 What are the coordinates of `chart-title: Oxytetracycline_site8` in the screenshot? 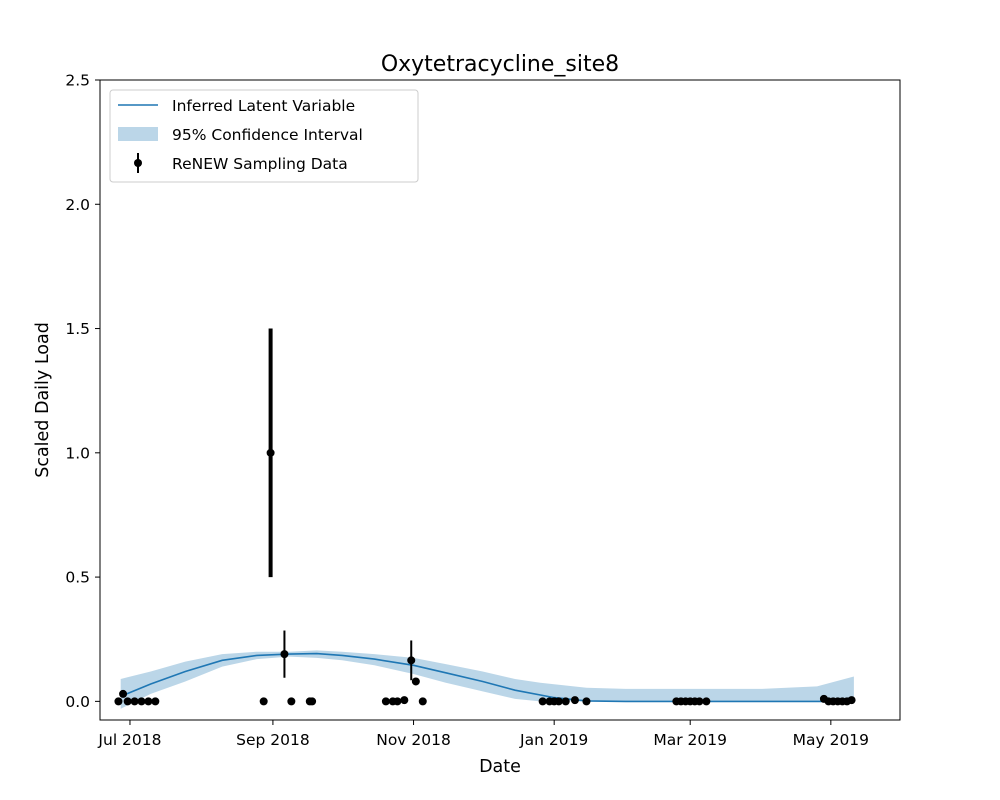 It's located at (500, 64).